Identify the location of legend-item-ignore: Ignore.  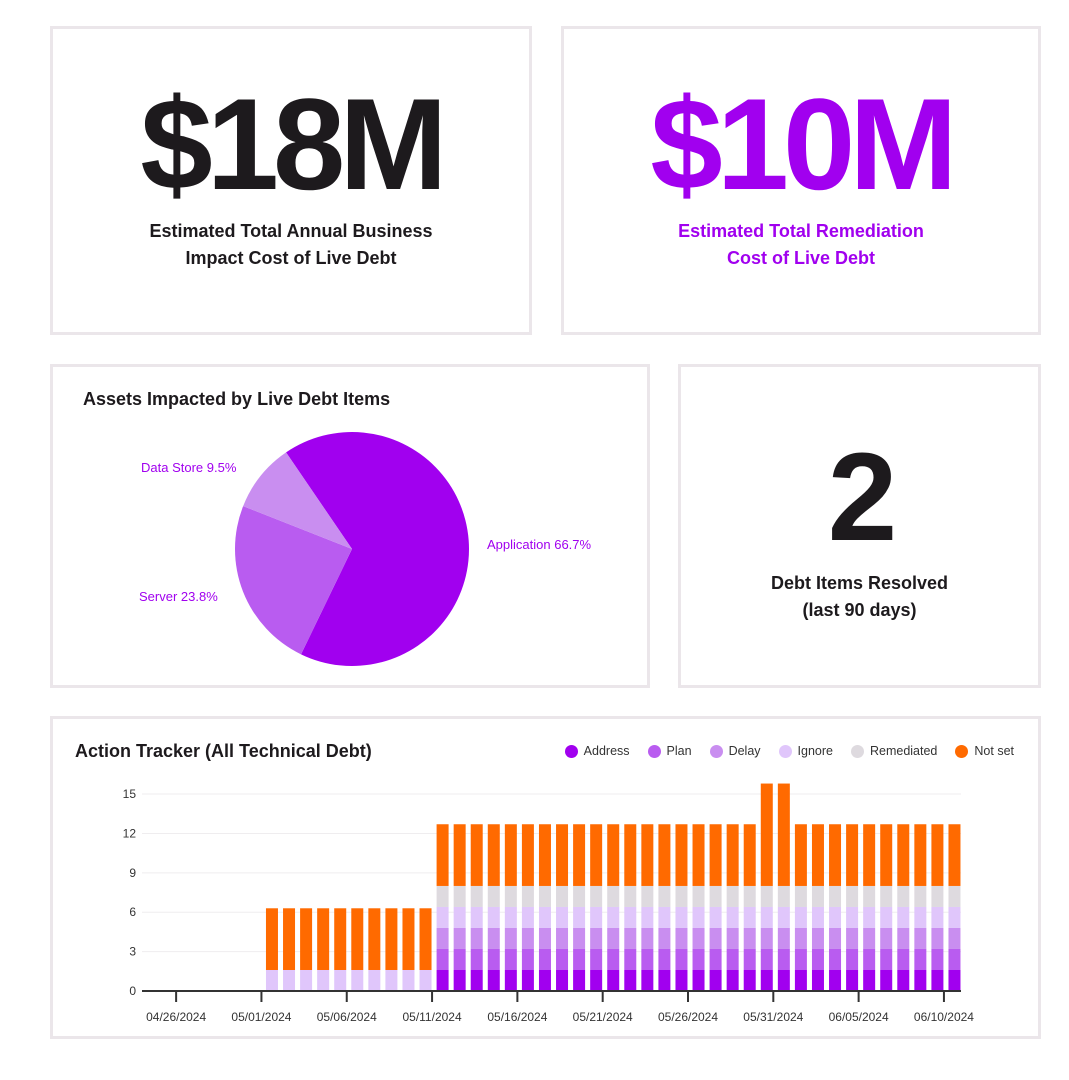
(805, 751).